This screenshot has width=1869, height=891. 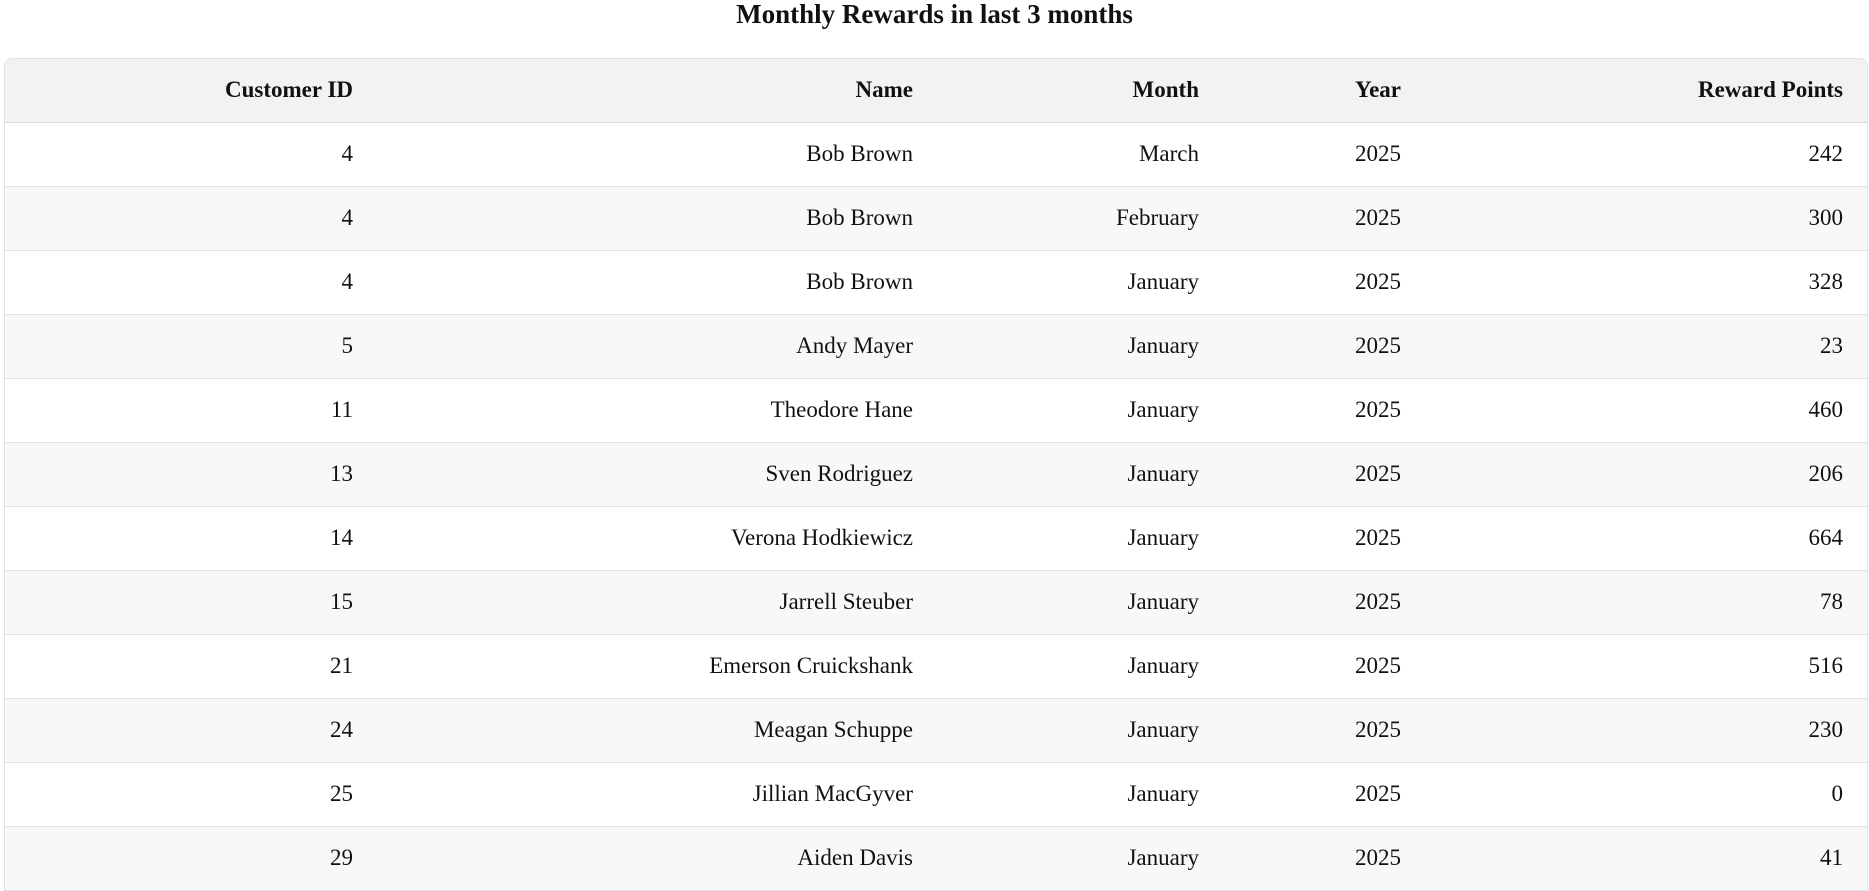 I want to click on table-row: 11 Theodore Hane January 2025 460, so click(x=936, y=410).